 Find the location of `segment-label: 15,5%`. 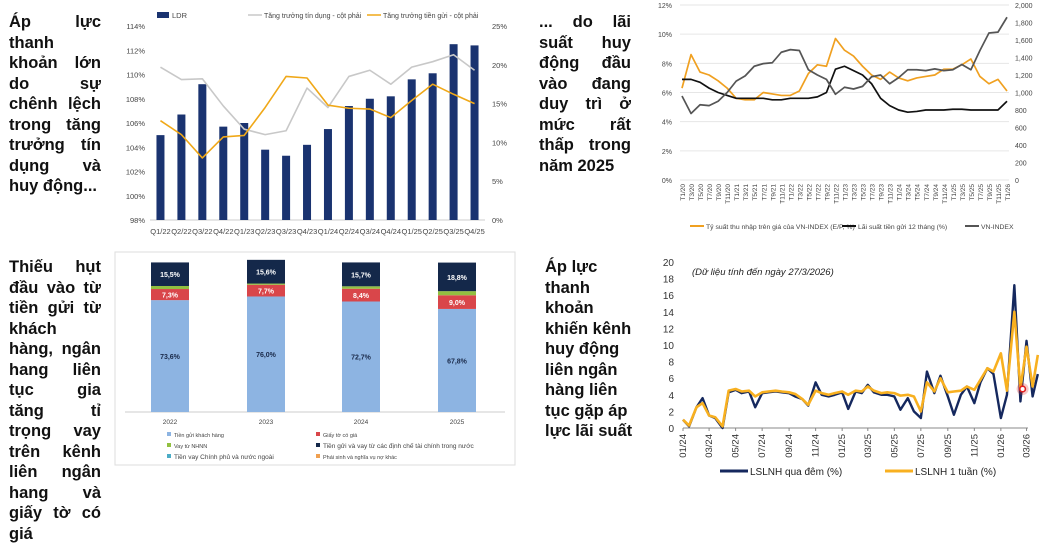

segment-label: 15,5% is located at coordinates (170, 275).